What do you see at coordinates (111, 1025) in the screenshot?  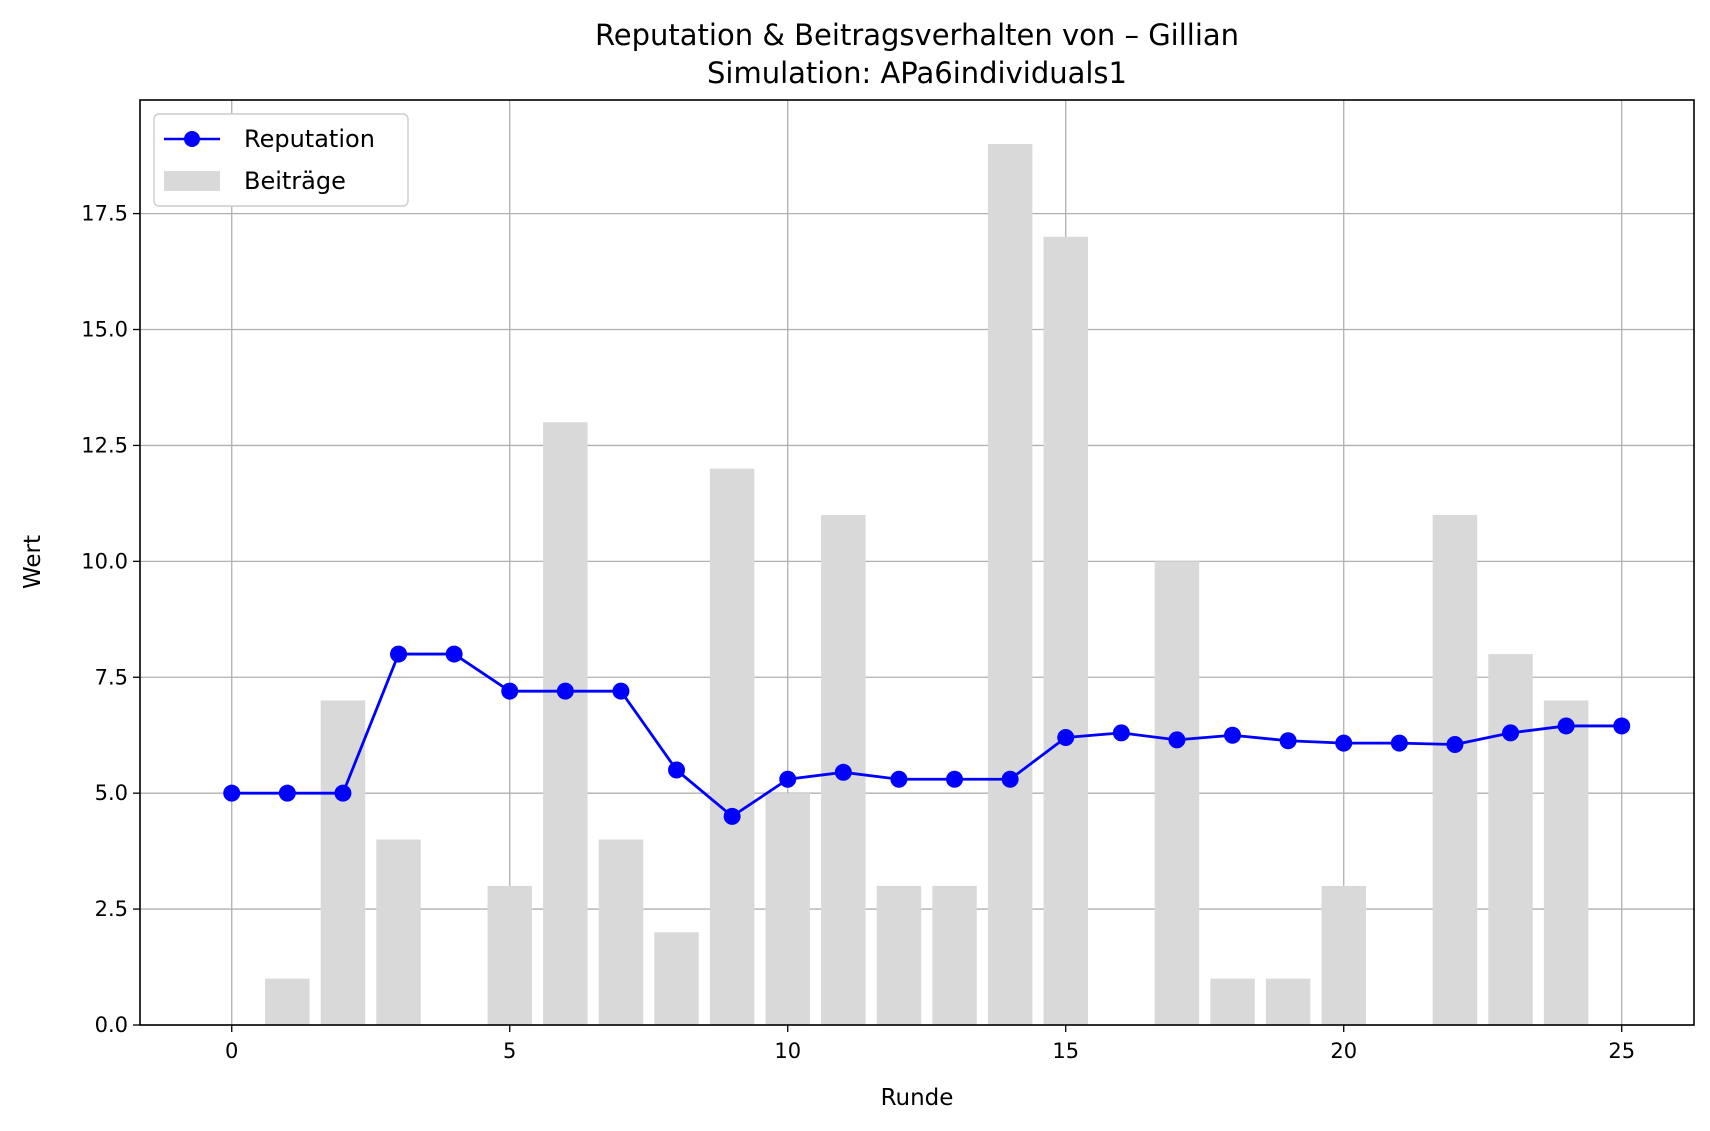 I see `y-tick-label: 0.0` at bounding box center [111, 1025].